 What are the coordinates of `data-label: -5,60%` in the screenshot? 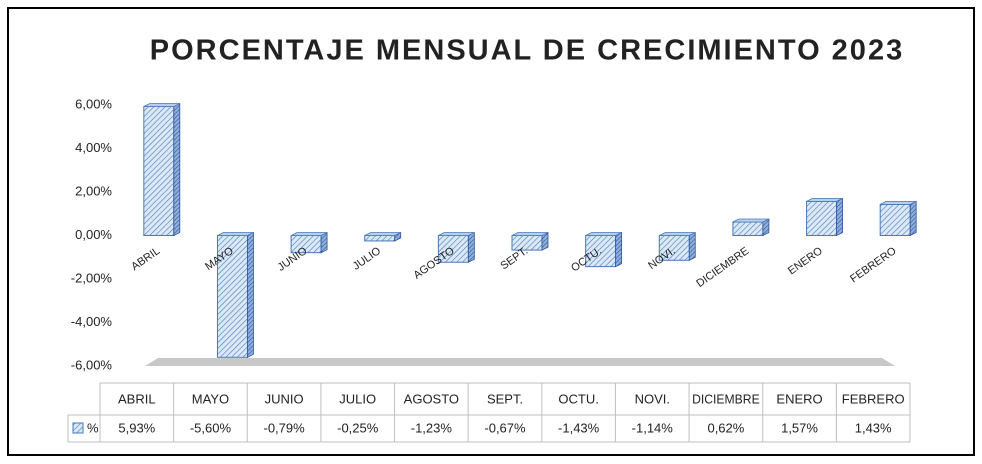 It's located at (211, 427).